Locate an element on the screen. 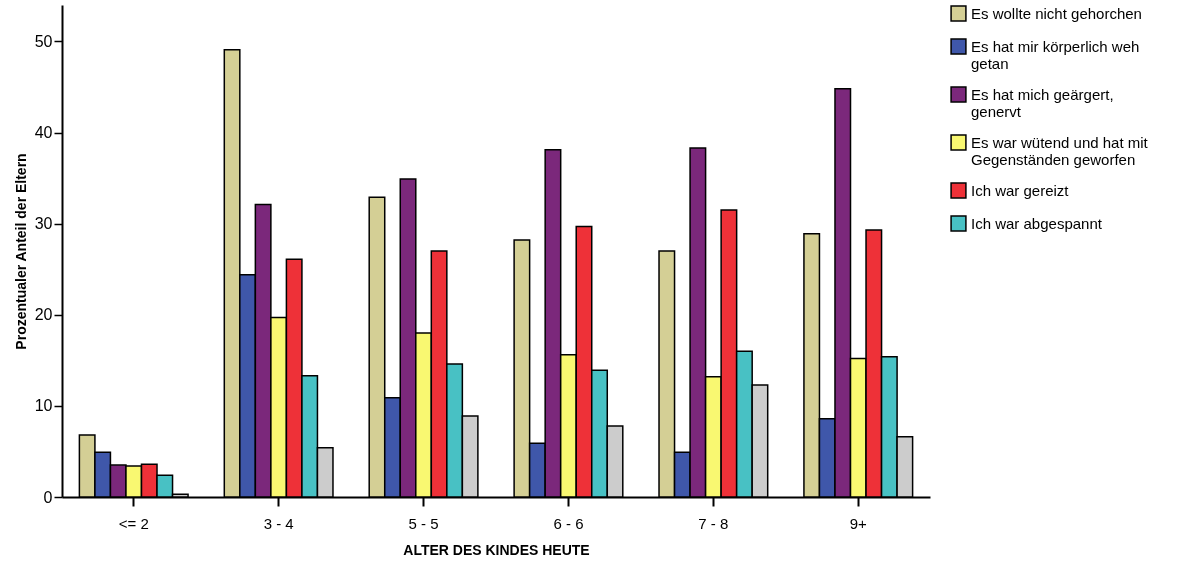 The height and width of the screenshot is (574, 1203). y-tick-label: 20 is located at coordinates (43, 315).